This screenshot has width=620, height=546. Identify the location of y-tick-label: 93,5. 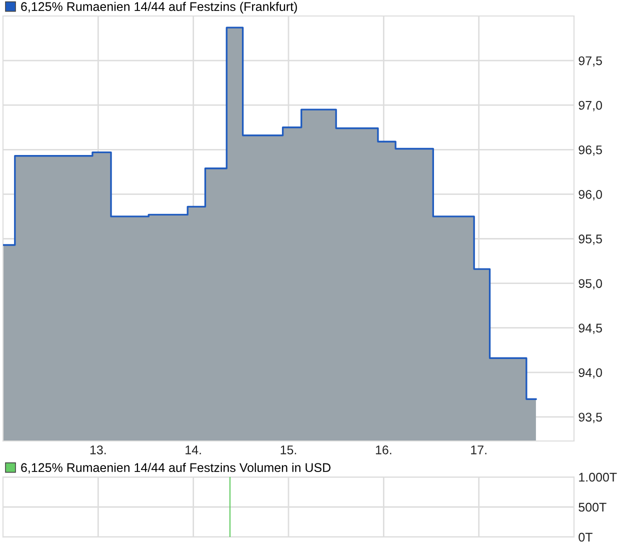
(590, 418).